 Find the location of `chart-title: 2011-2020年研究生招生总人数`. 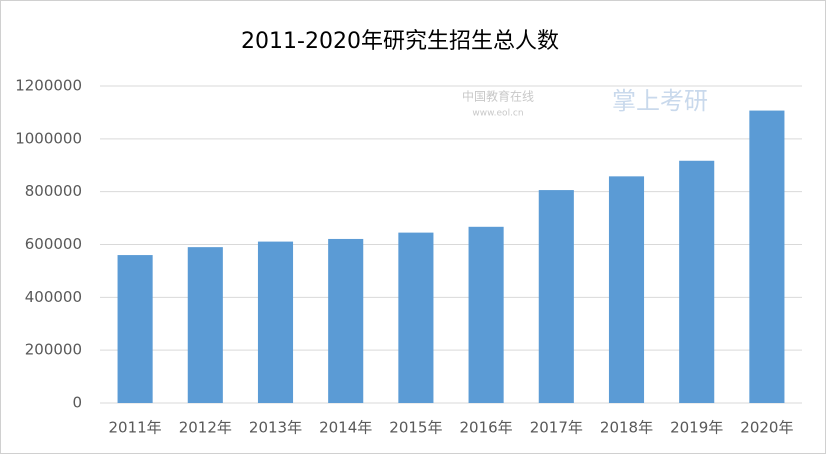

chart-title: 2011-2020年研究生招生总人数 is located at coordinates (400, 41).